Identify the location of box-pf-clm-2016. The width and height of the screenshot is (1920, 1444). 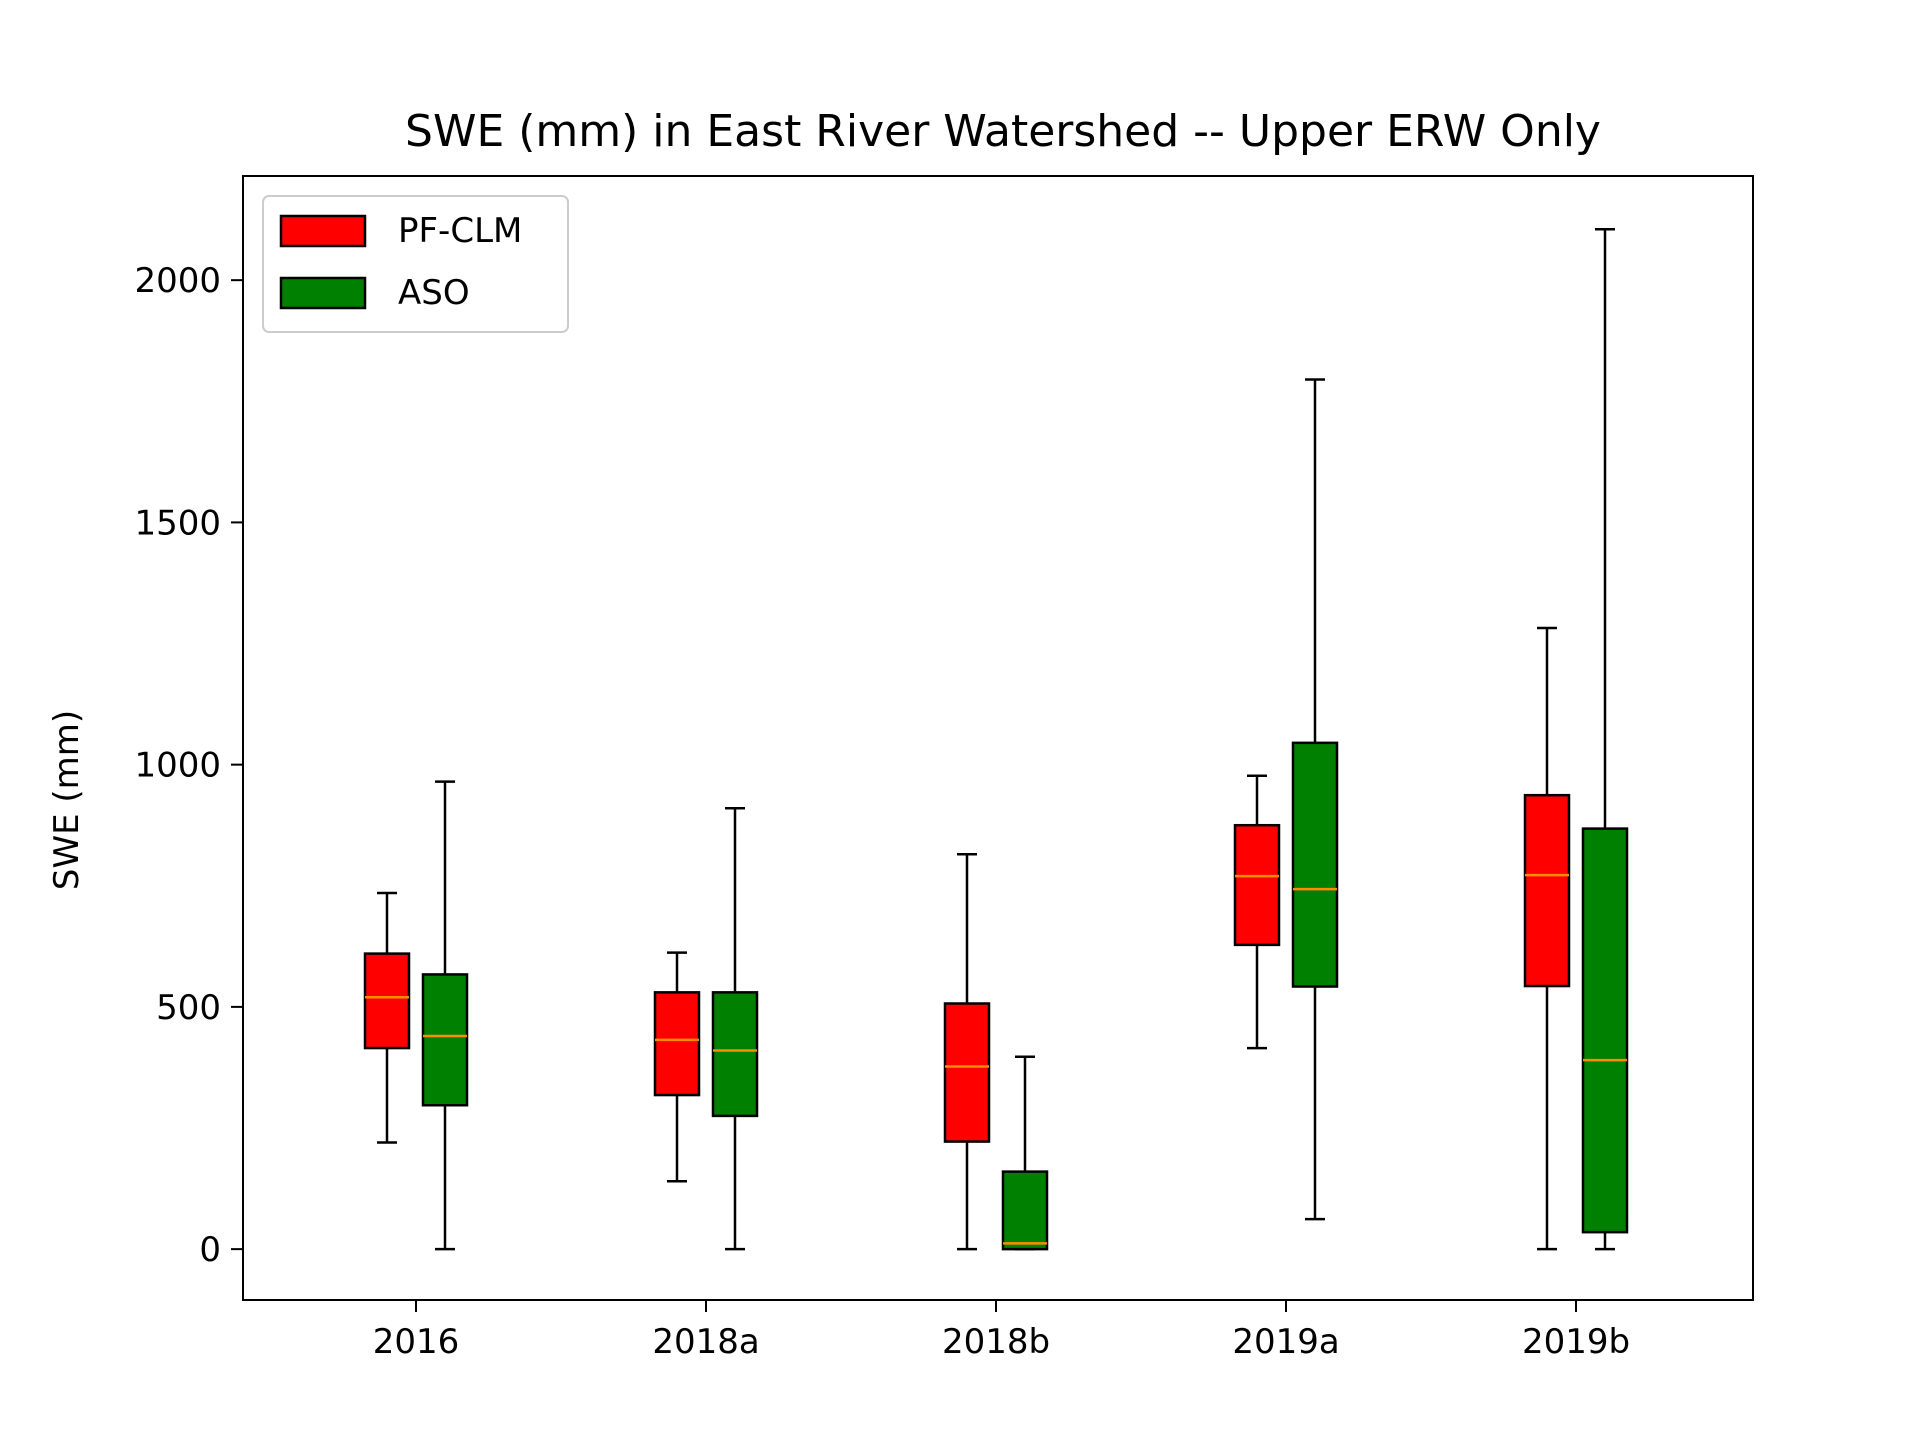
(387, 1017).